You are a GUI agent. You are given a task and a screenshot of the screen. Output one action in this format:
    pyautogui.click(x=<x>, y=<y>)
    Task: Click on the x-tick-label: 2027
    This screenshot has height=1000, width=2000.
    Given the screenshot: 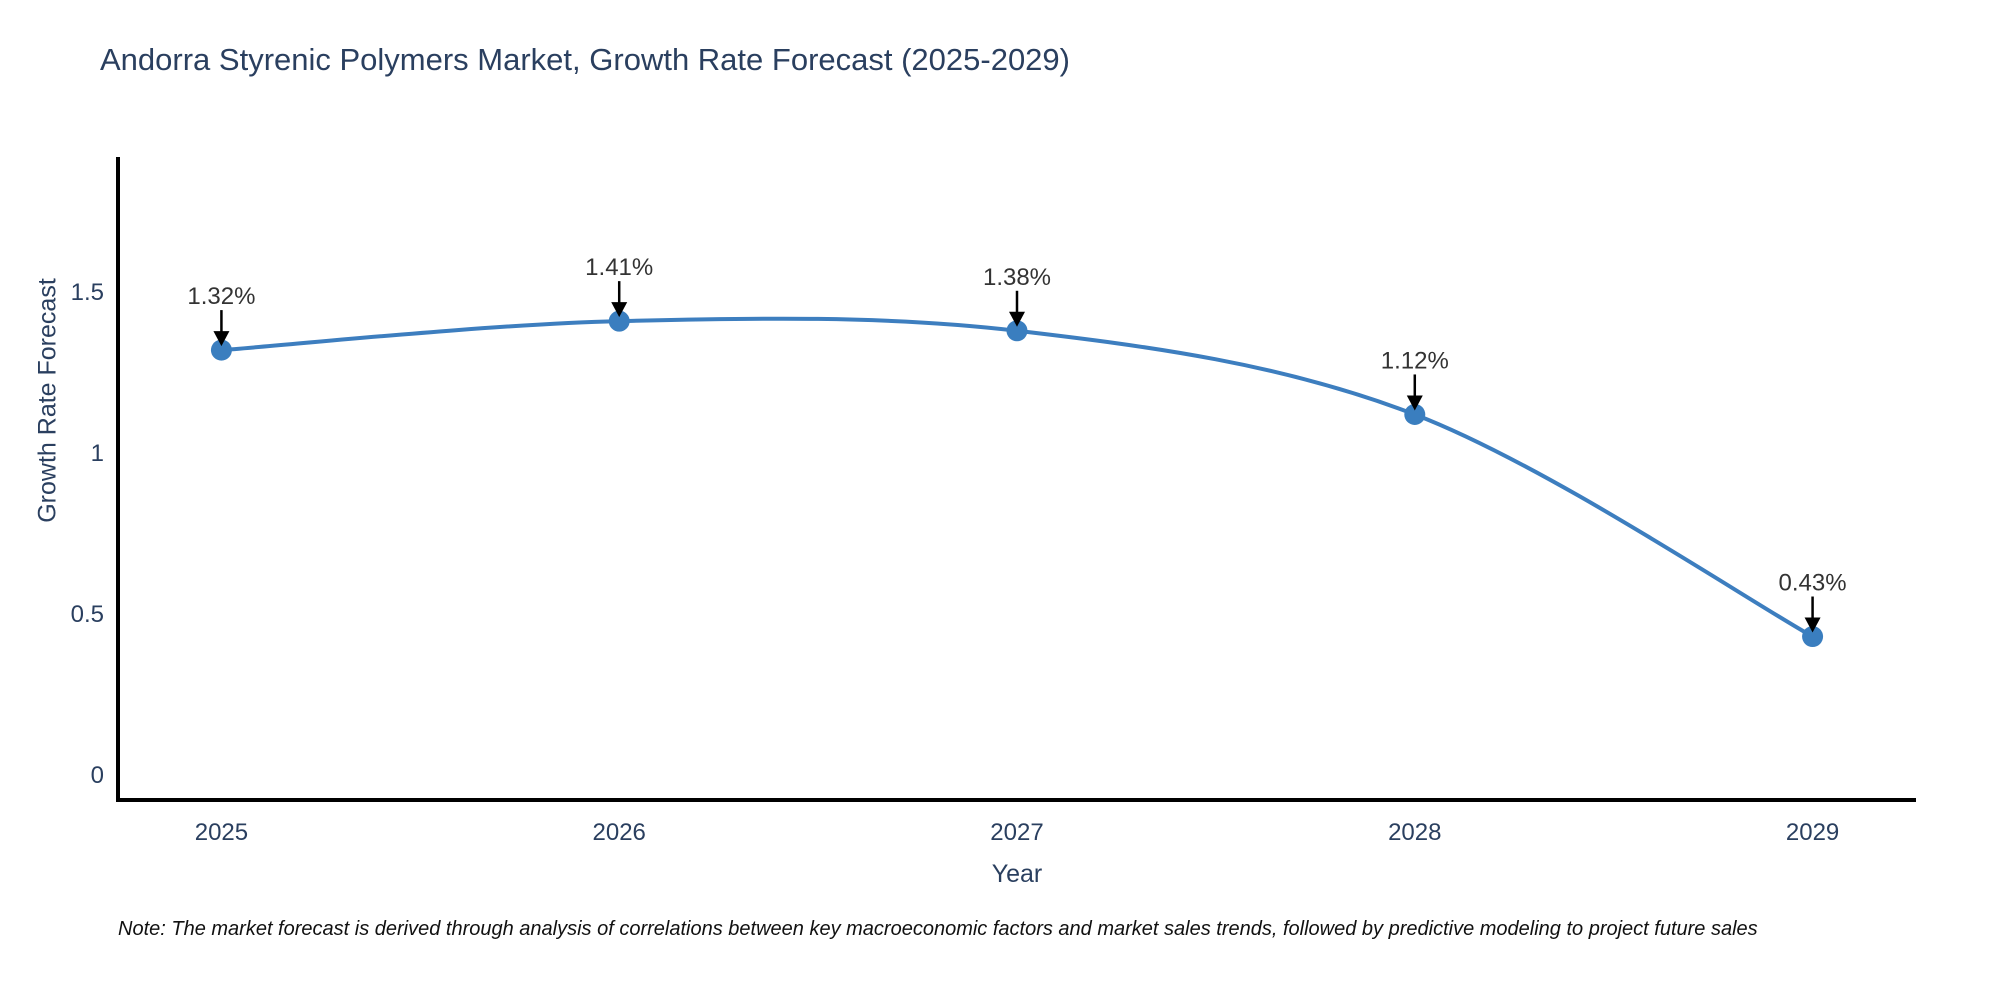 What is the action you would take?
    pyautogui.click(x=1016, y=832)
    